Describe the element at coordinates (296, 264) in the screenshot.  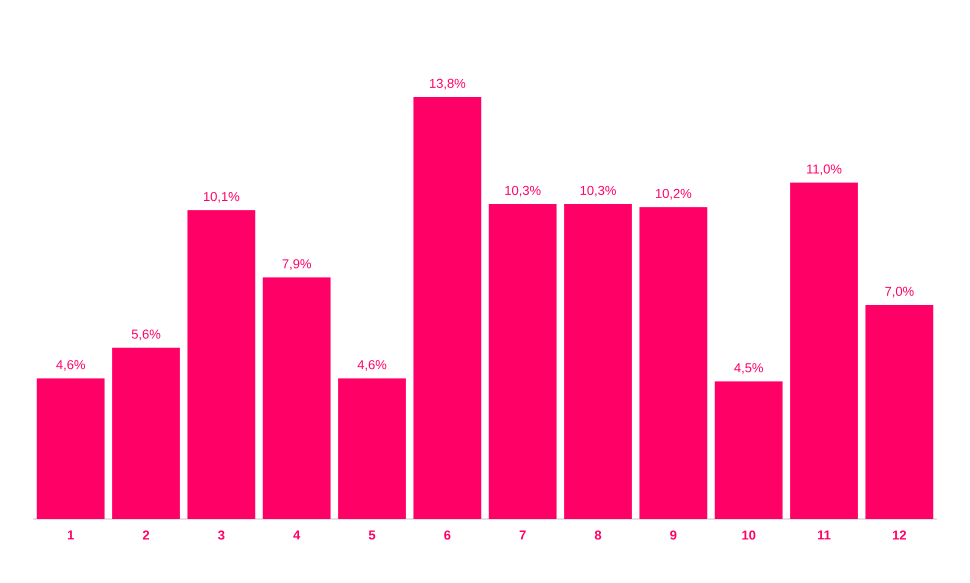
I see `data-label: 7,9%` at that location.